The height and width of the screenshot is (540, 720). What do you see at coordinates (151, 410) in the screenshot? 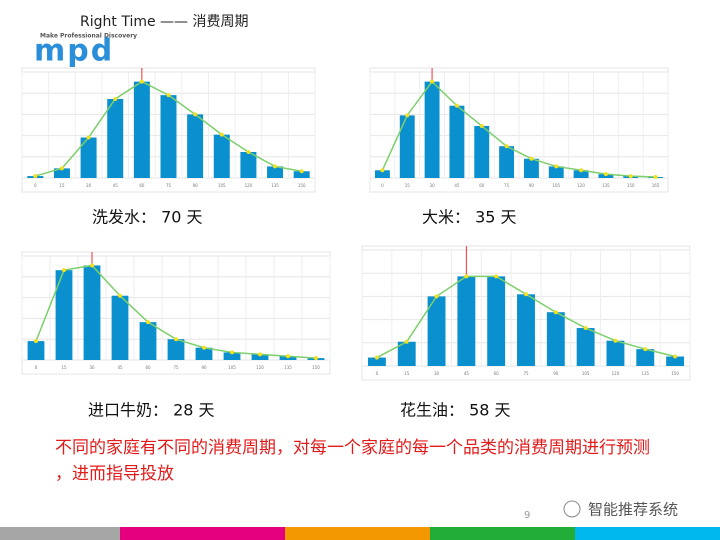
I see `chart-caption: 进口牛奶： 28 天` at bounding box center [151, 410].